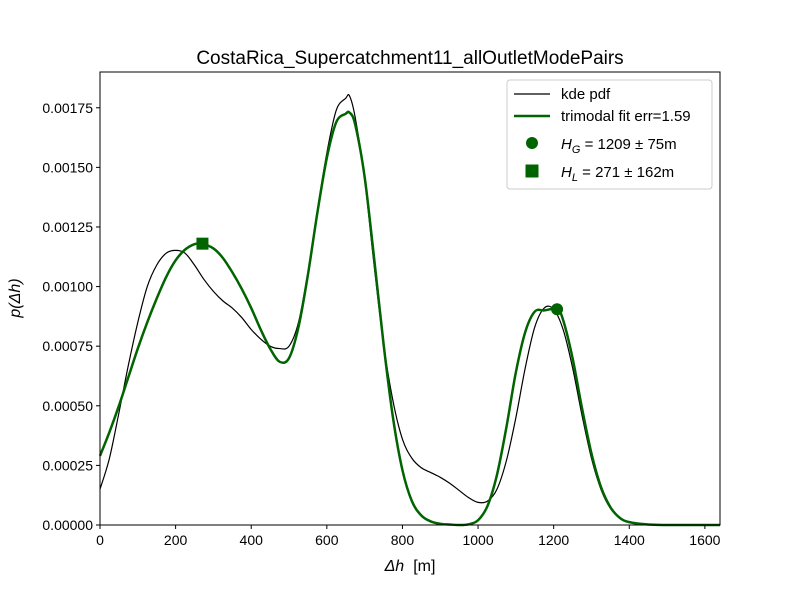 Image resolution: width=800 pixels, height=605 pixels. Describe the element at coordinates (532, 143) in the screenshot. I see `legend-marker-hg` at that location.